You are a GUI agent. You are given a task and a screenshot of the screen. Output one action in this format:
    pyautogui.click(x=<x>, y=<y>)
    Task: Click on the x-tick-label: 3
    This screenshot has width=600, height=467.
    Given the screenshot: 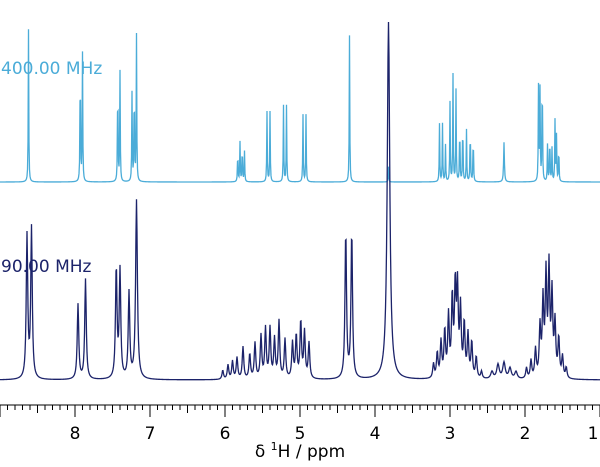 What is the action you would take?
    pyautogui.click(x=450, y=434)
    